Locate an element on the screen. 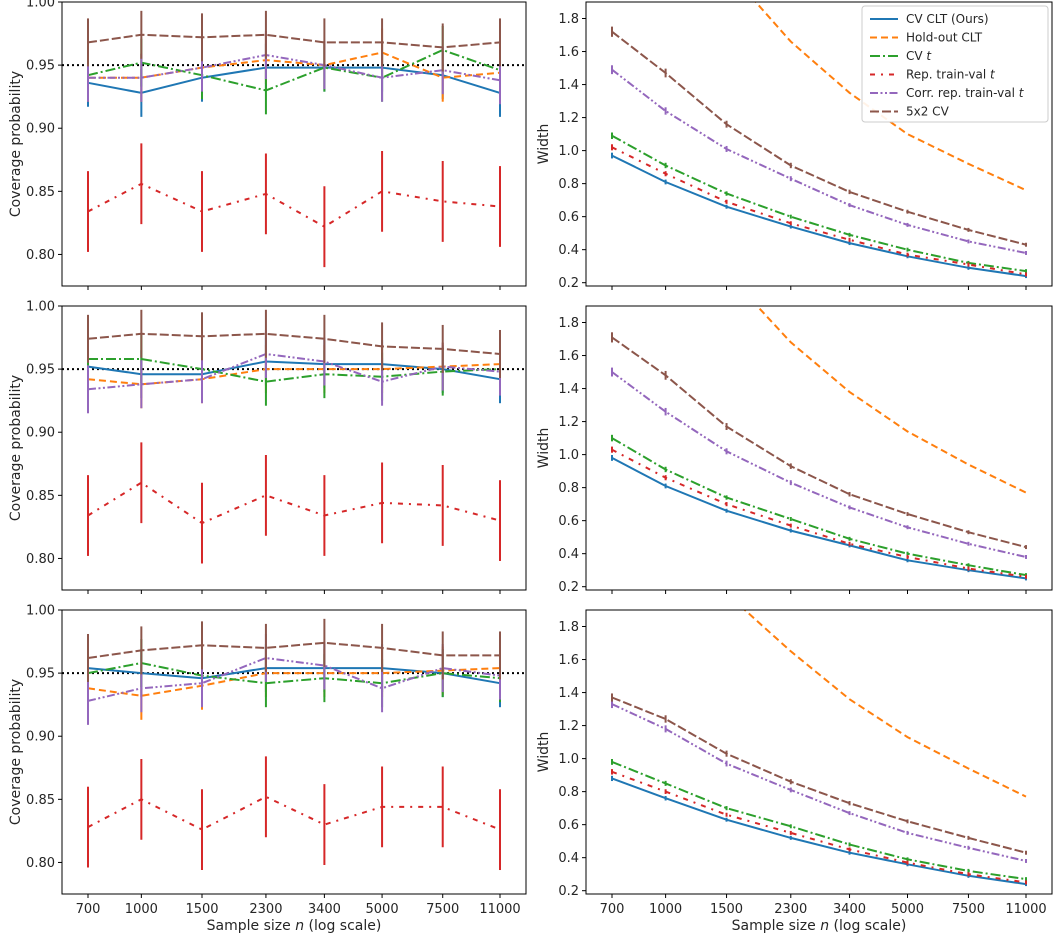 The height and width of the screenshot is (938, 1058). legend-label-5x2: 5x2 CV is located at coordinates (928, 112).